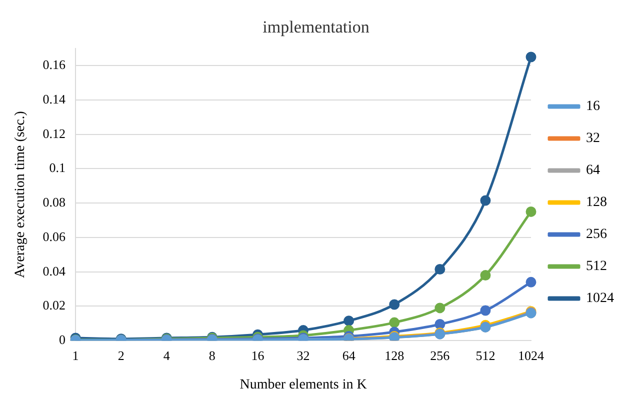 This screenshot has height=405, width=642. Describe the element at coordinates (596, 234) in the screenshot. I see `legend-label: 256` at that location.